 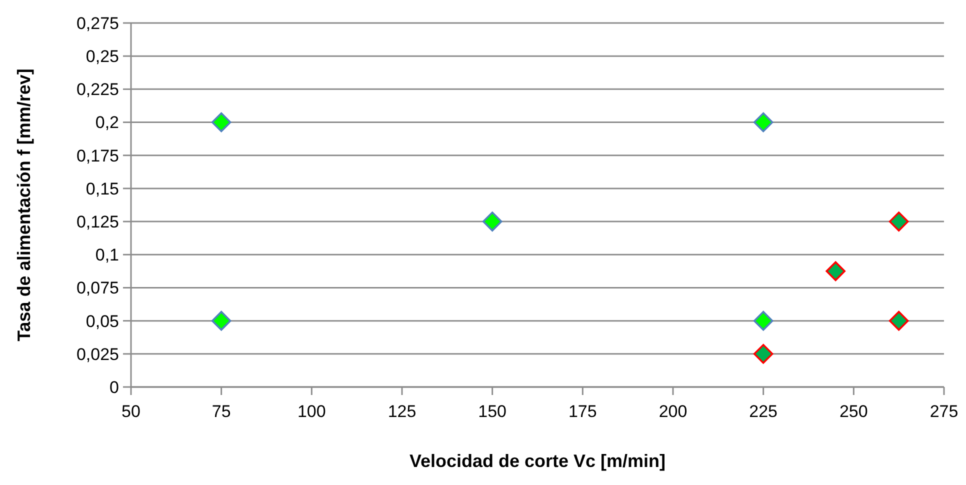 I want to click on y-tick-label: 0,25, so click(x=102, y=56).